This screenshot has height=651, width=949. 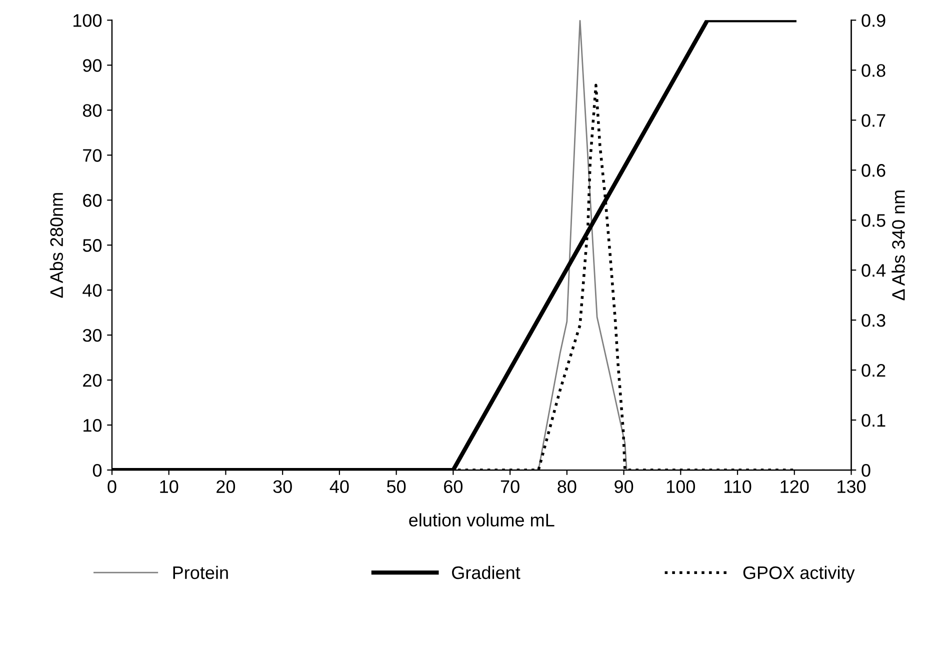 I want to click on x-tick-label: 0, so click(x=112, y=487).